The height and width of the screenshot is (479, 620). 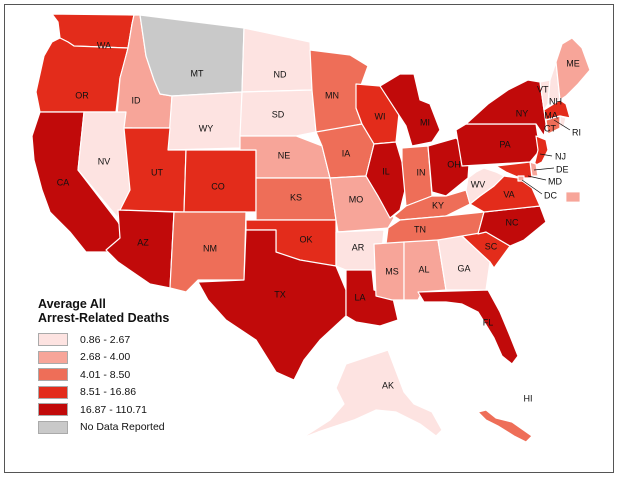 I want to click on label-mo: MO, so click(x=356, y=199).